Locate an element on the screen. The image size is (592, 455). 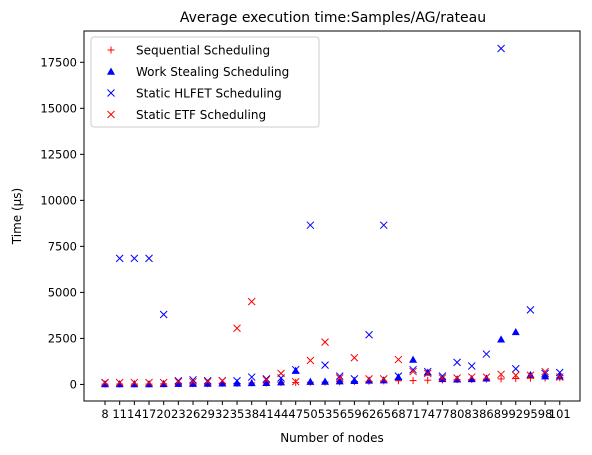
x-tick-label: 101 is located at coordinates (560, 414).